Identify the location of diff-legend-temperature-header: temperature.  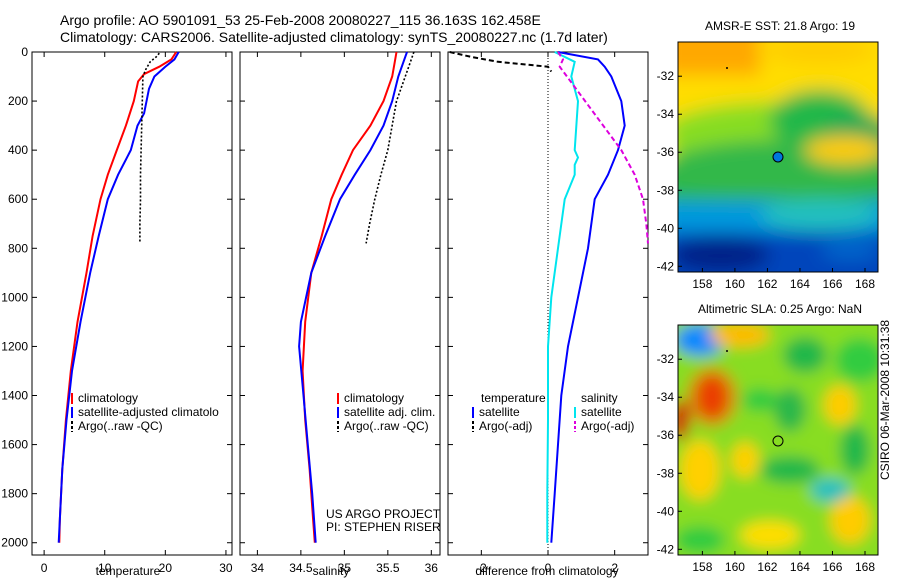
(513, 398).